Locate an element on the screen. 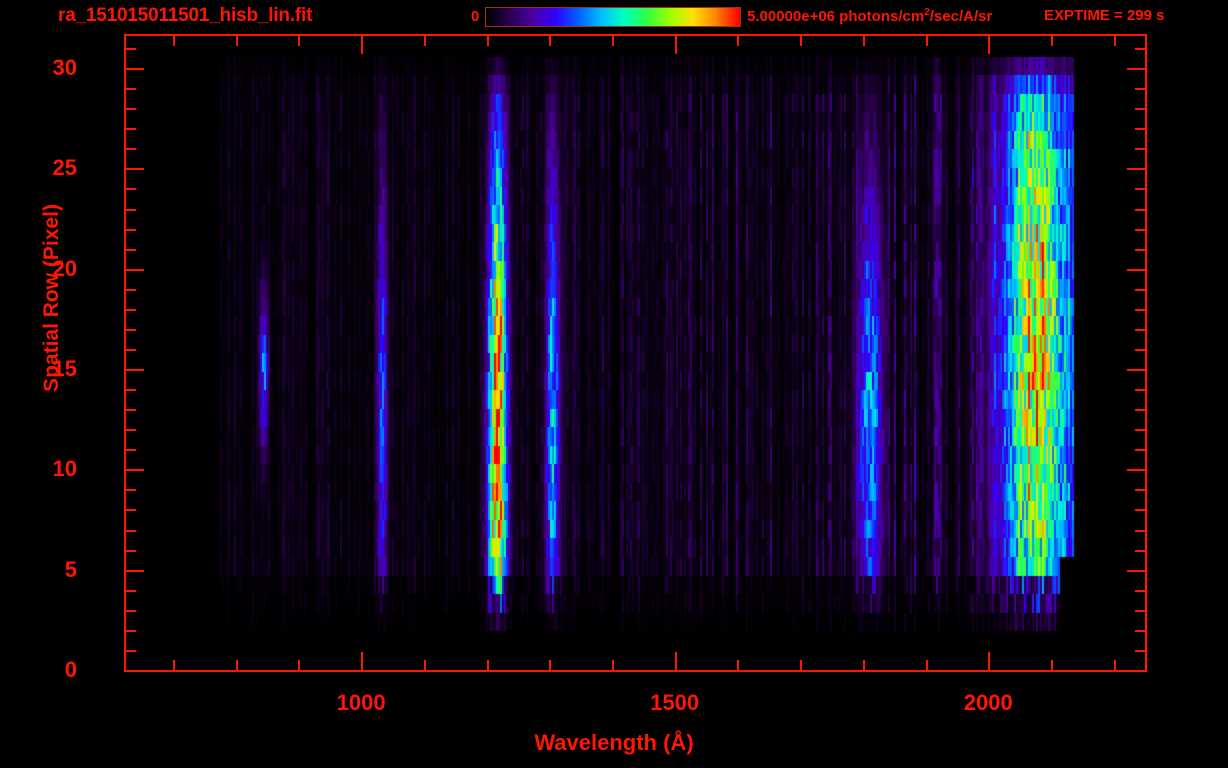 The image size is (1228, 768). colorbar-min-label: 0 is located at coordinates (475, 16).